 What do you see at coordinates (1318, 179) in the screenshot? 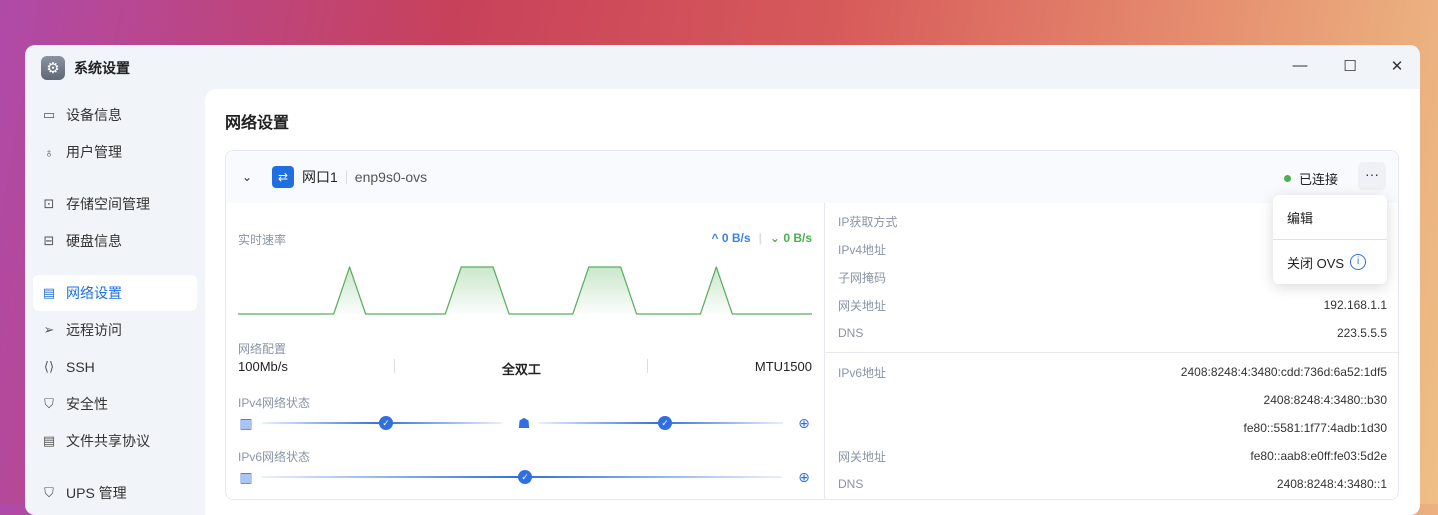
I see `status-text: 已连接` at bounding box center [1318, 179].